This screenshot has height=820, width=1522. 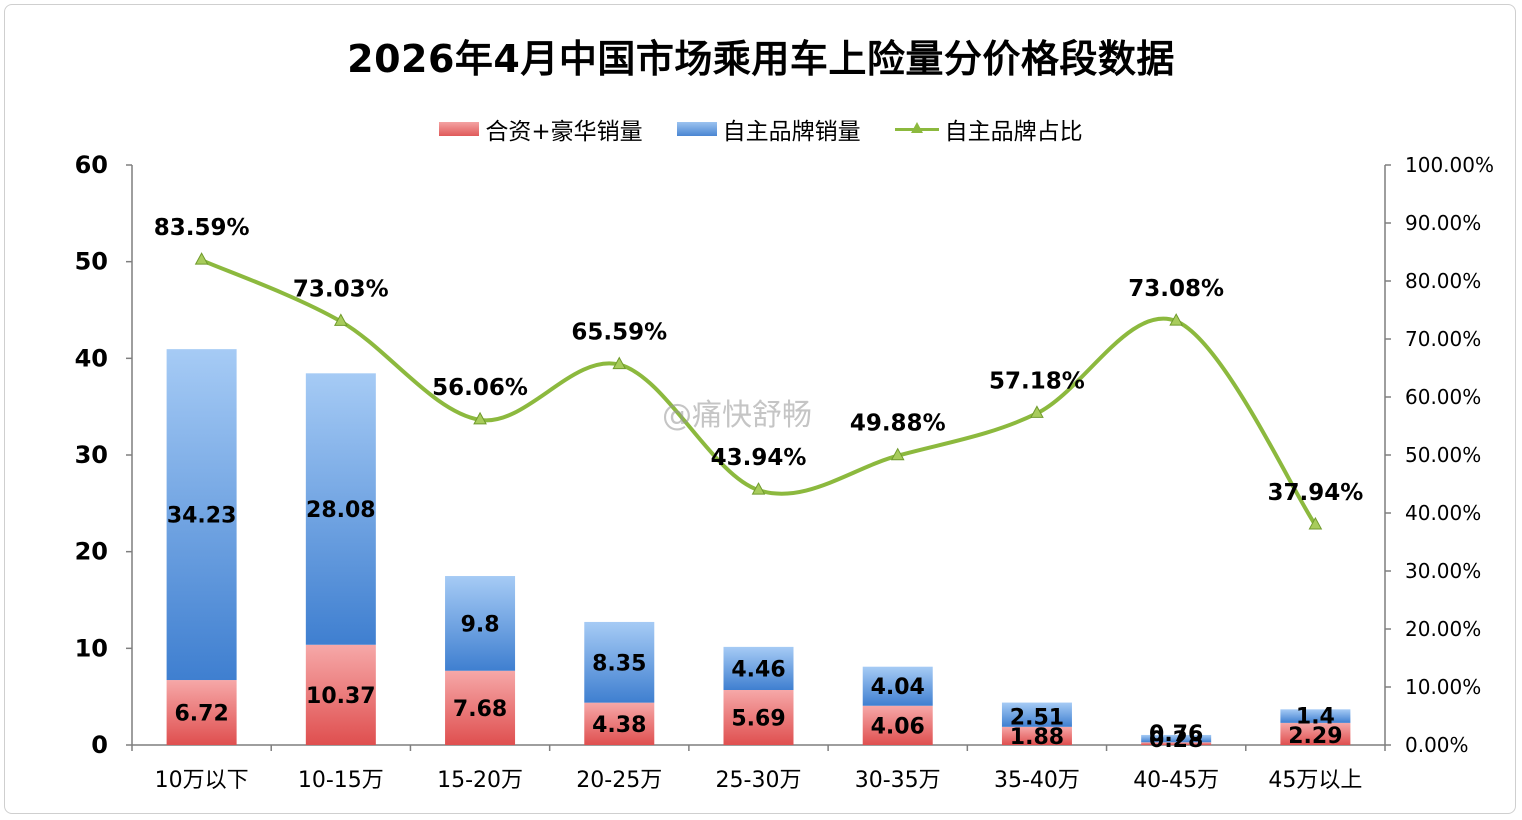 What do you see at coordinates (341, 289) in the screenshot?
I see `share-label: 73.03%` at bounding box center [341, 289].